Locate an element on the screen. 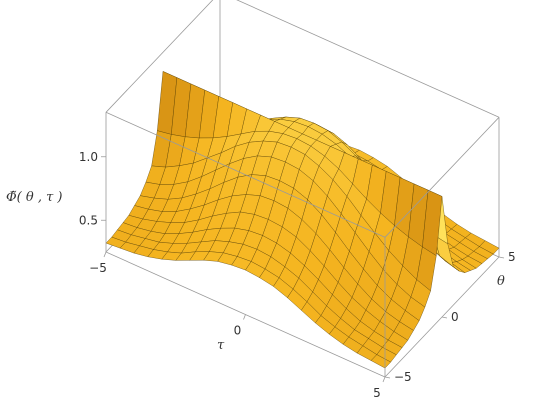  x-tick-label: 5 is located at coordinates (377, 393).